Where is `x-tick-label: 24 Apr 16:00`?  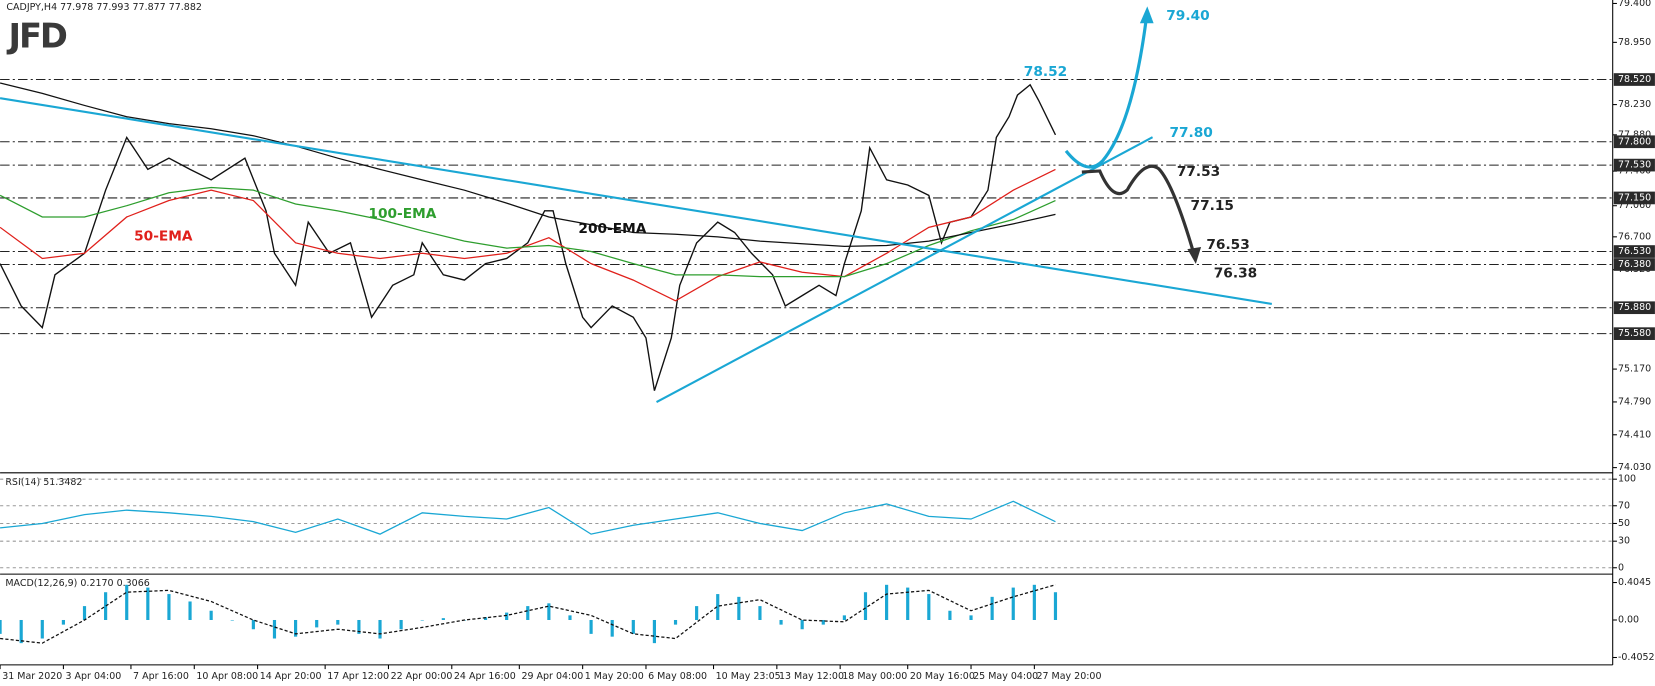
x-tick-label: 24 Apr 16:00 is located at coordinates (485, 676).